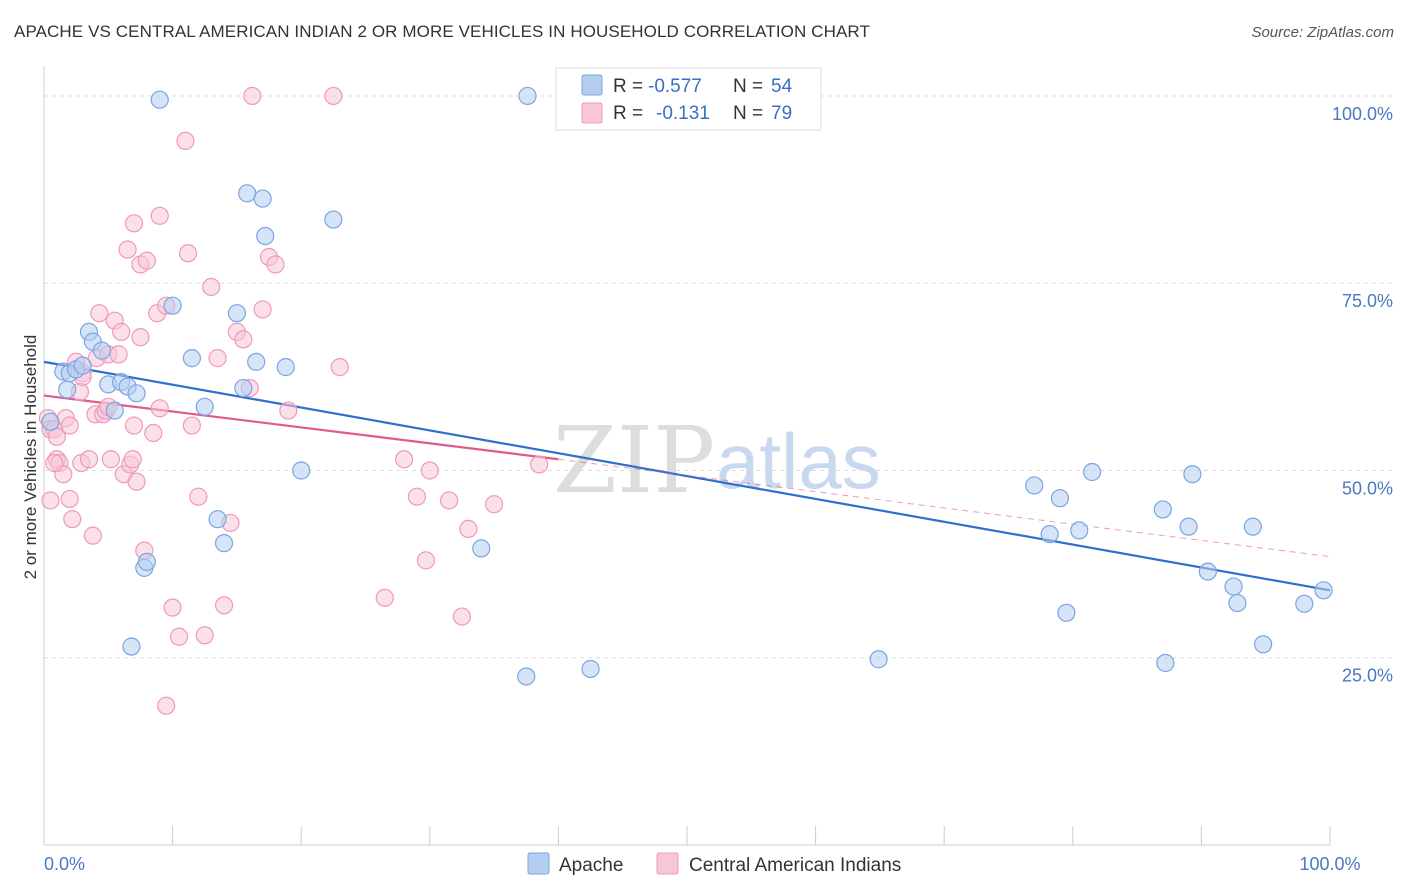  What do you see at coordinates (675, 86) in the screenshot?
I see `legend-r-value-apache: -0.577` at bounding box center [675, 86].